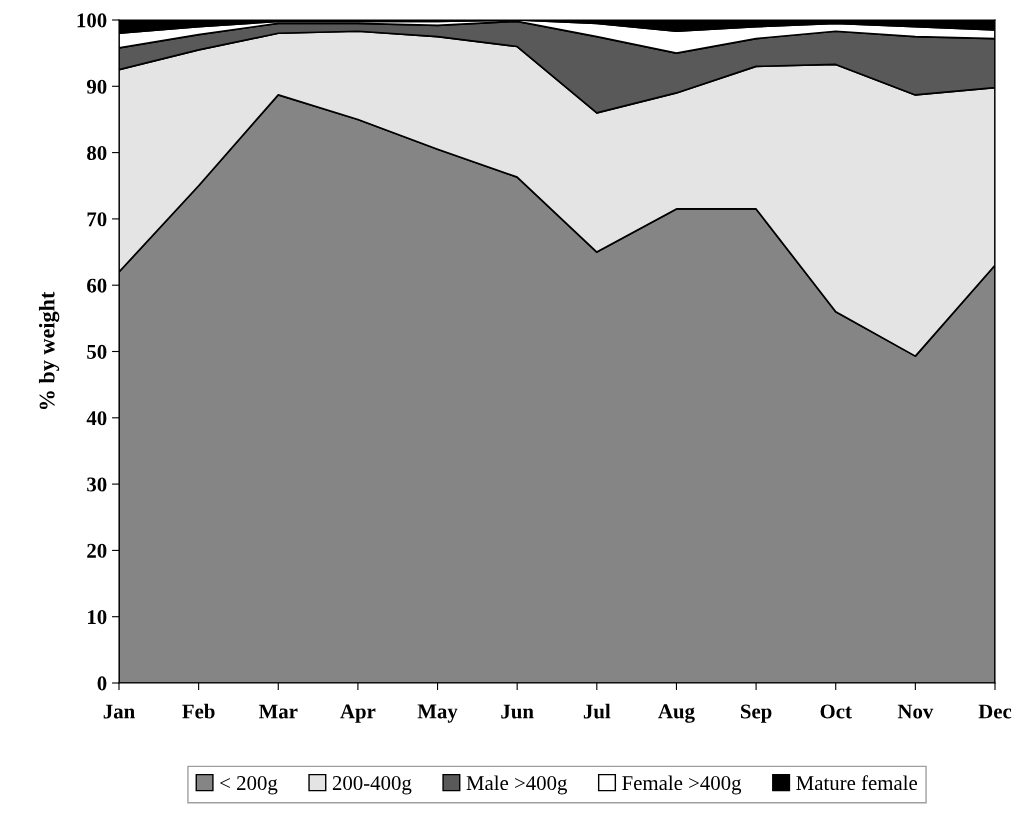 Image resolution: width=1019 pixels, height=829 pixels. Describe the element at coordinates (97, 219) in the screenshot. I see `y-tick-label: 70` at that location.